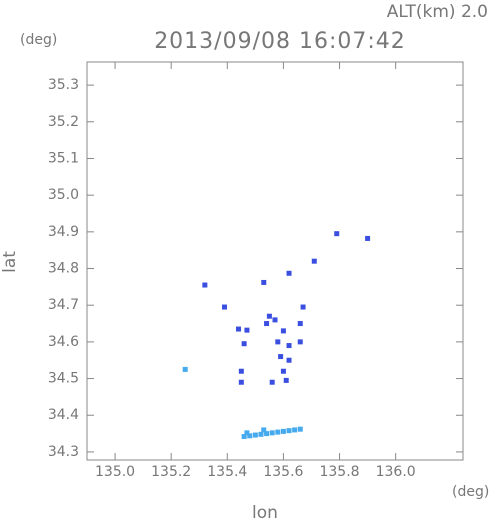 The width and height of the screenshot is (491, 521). Describe the element at coordinates (63, 85) in the screenshot. I see `y-tick-label: 35.3` at that location.